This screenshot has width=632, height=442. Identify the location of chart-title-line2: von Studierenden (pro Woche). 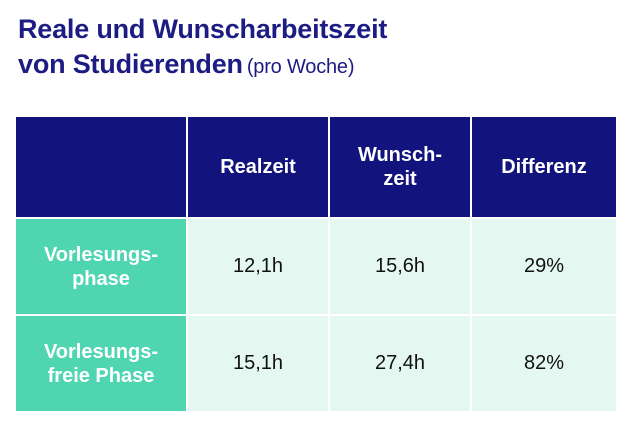
(202, 66).